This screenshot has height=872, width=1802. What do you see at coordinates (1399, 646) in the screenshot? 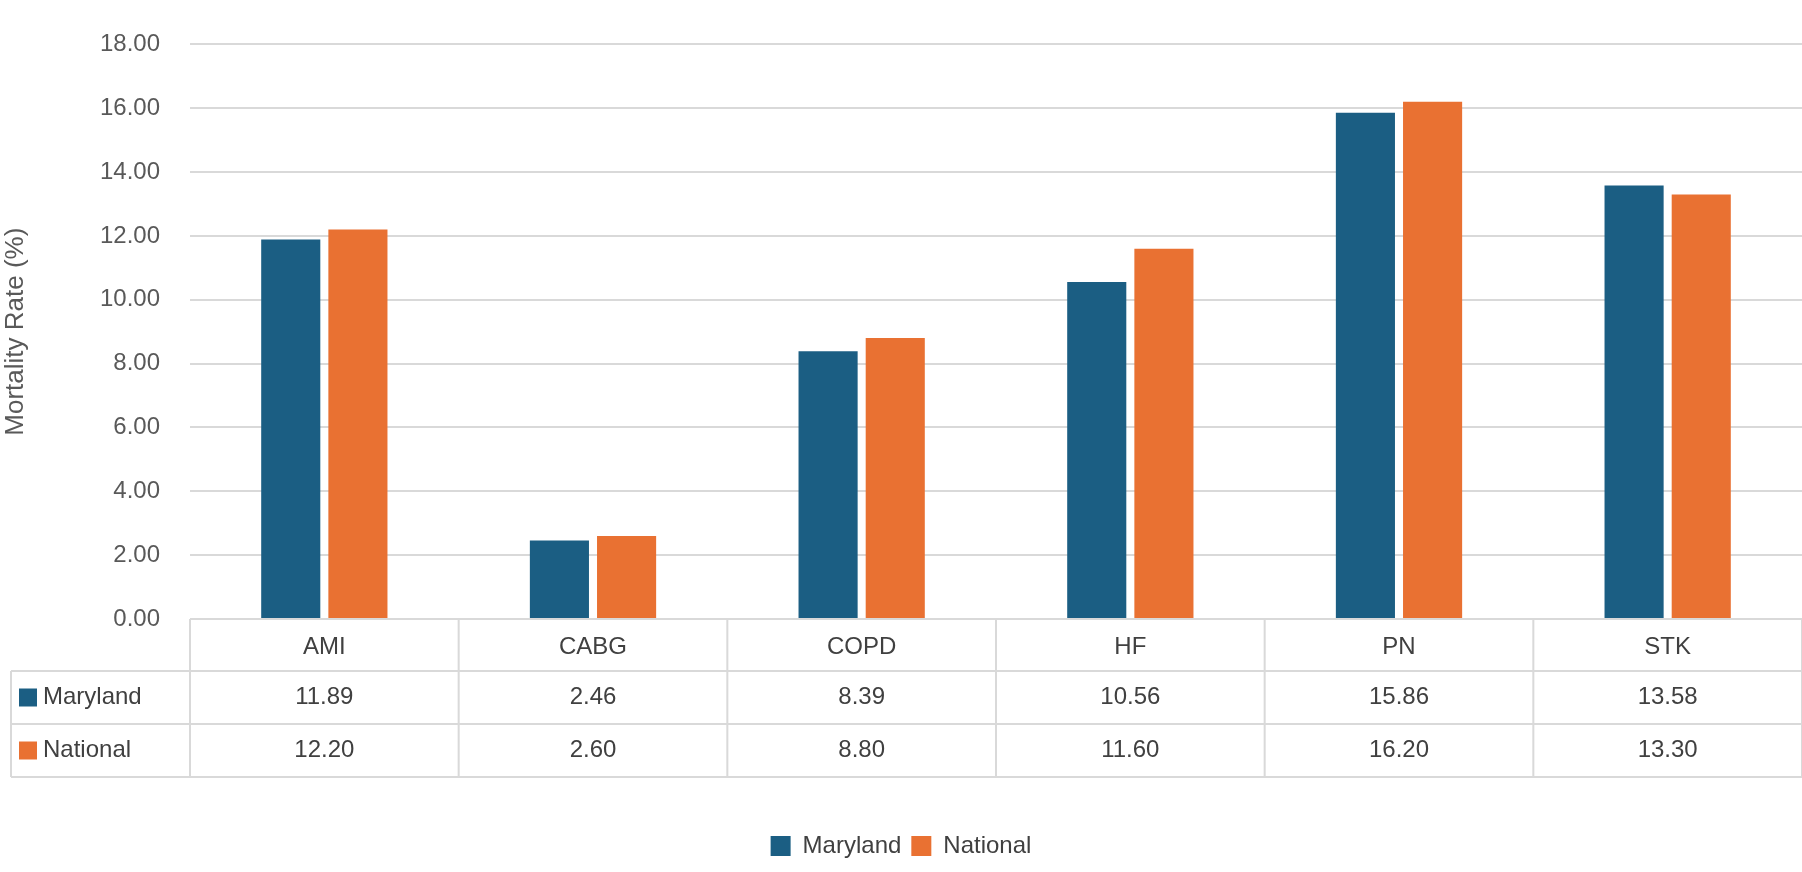
I see `x-tick-label: PN` at bounding box center [1399, 646].